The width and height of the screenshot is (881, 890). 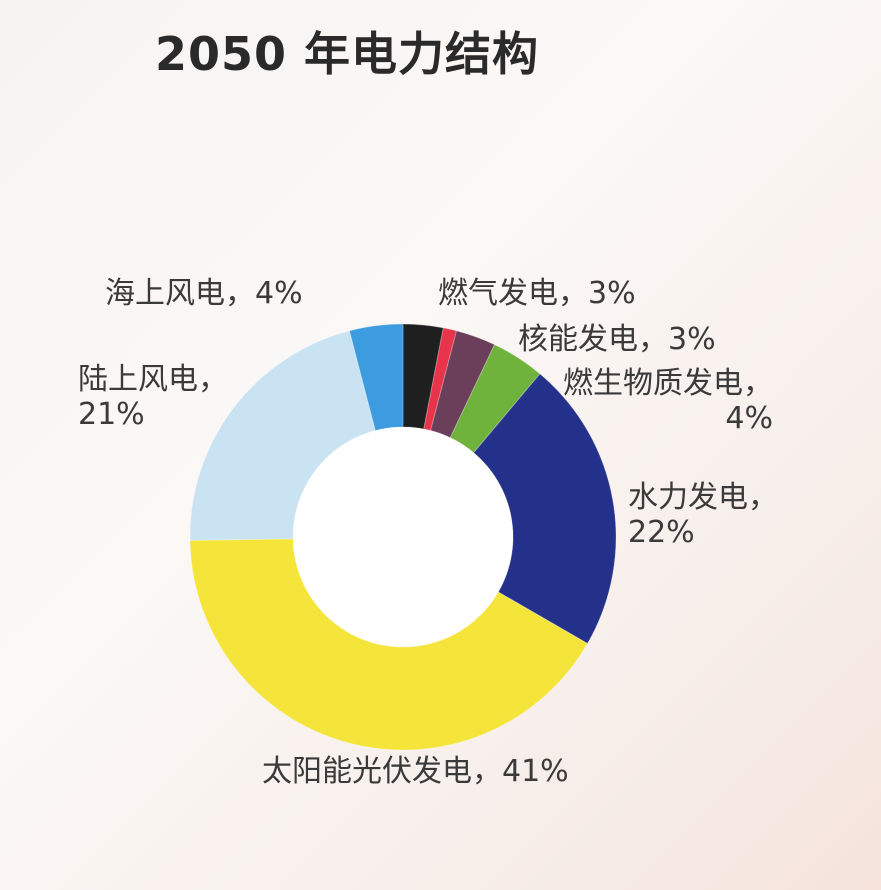 I want to click on label-gas: 燃气发电，3%, so click(x=537, y=293).